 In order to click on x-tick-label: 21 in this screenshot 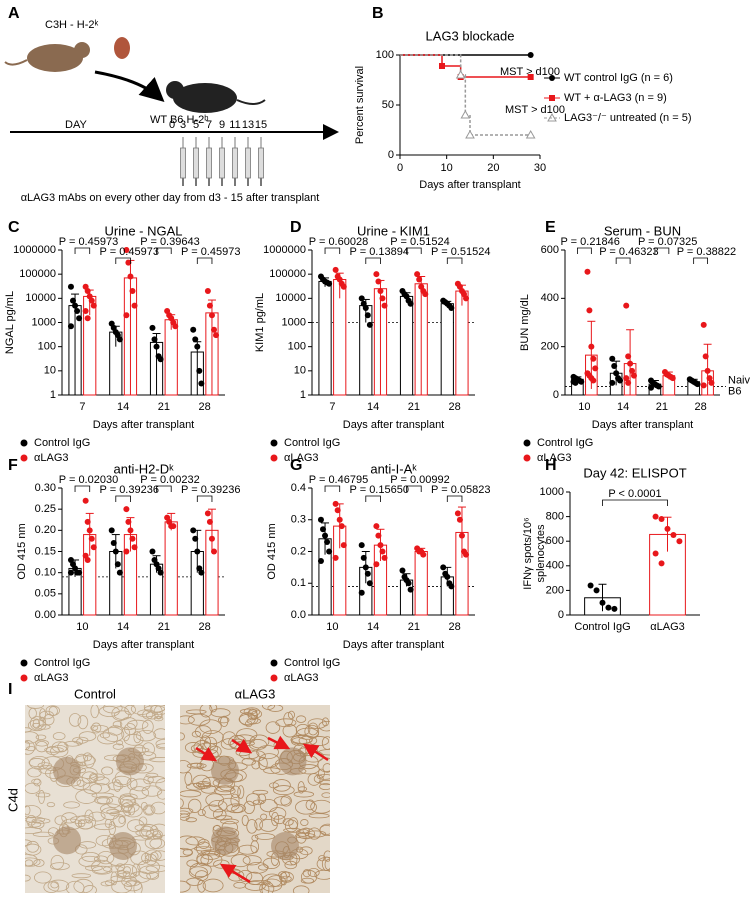, I will do `click(662, 407)`.